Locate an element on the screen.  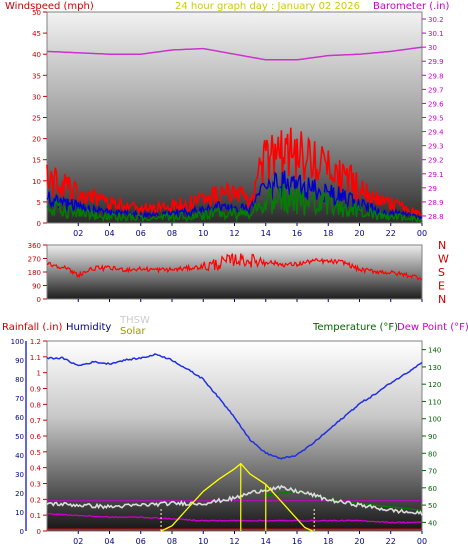
temp-tick-label: 140 is located at coordinates (434, 351).